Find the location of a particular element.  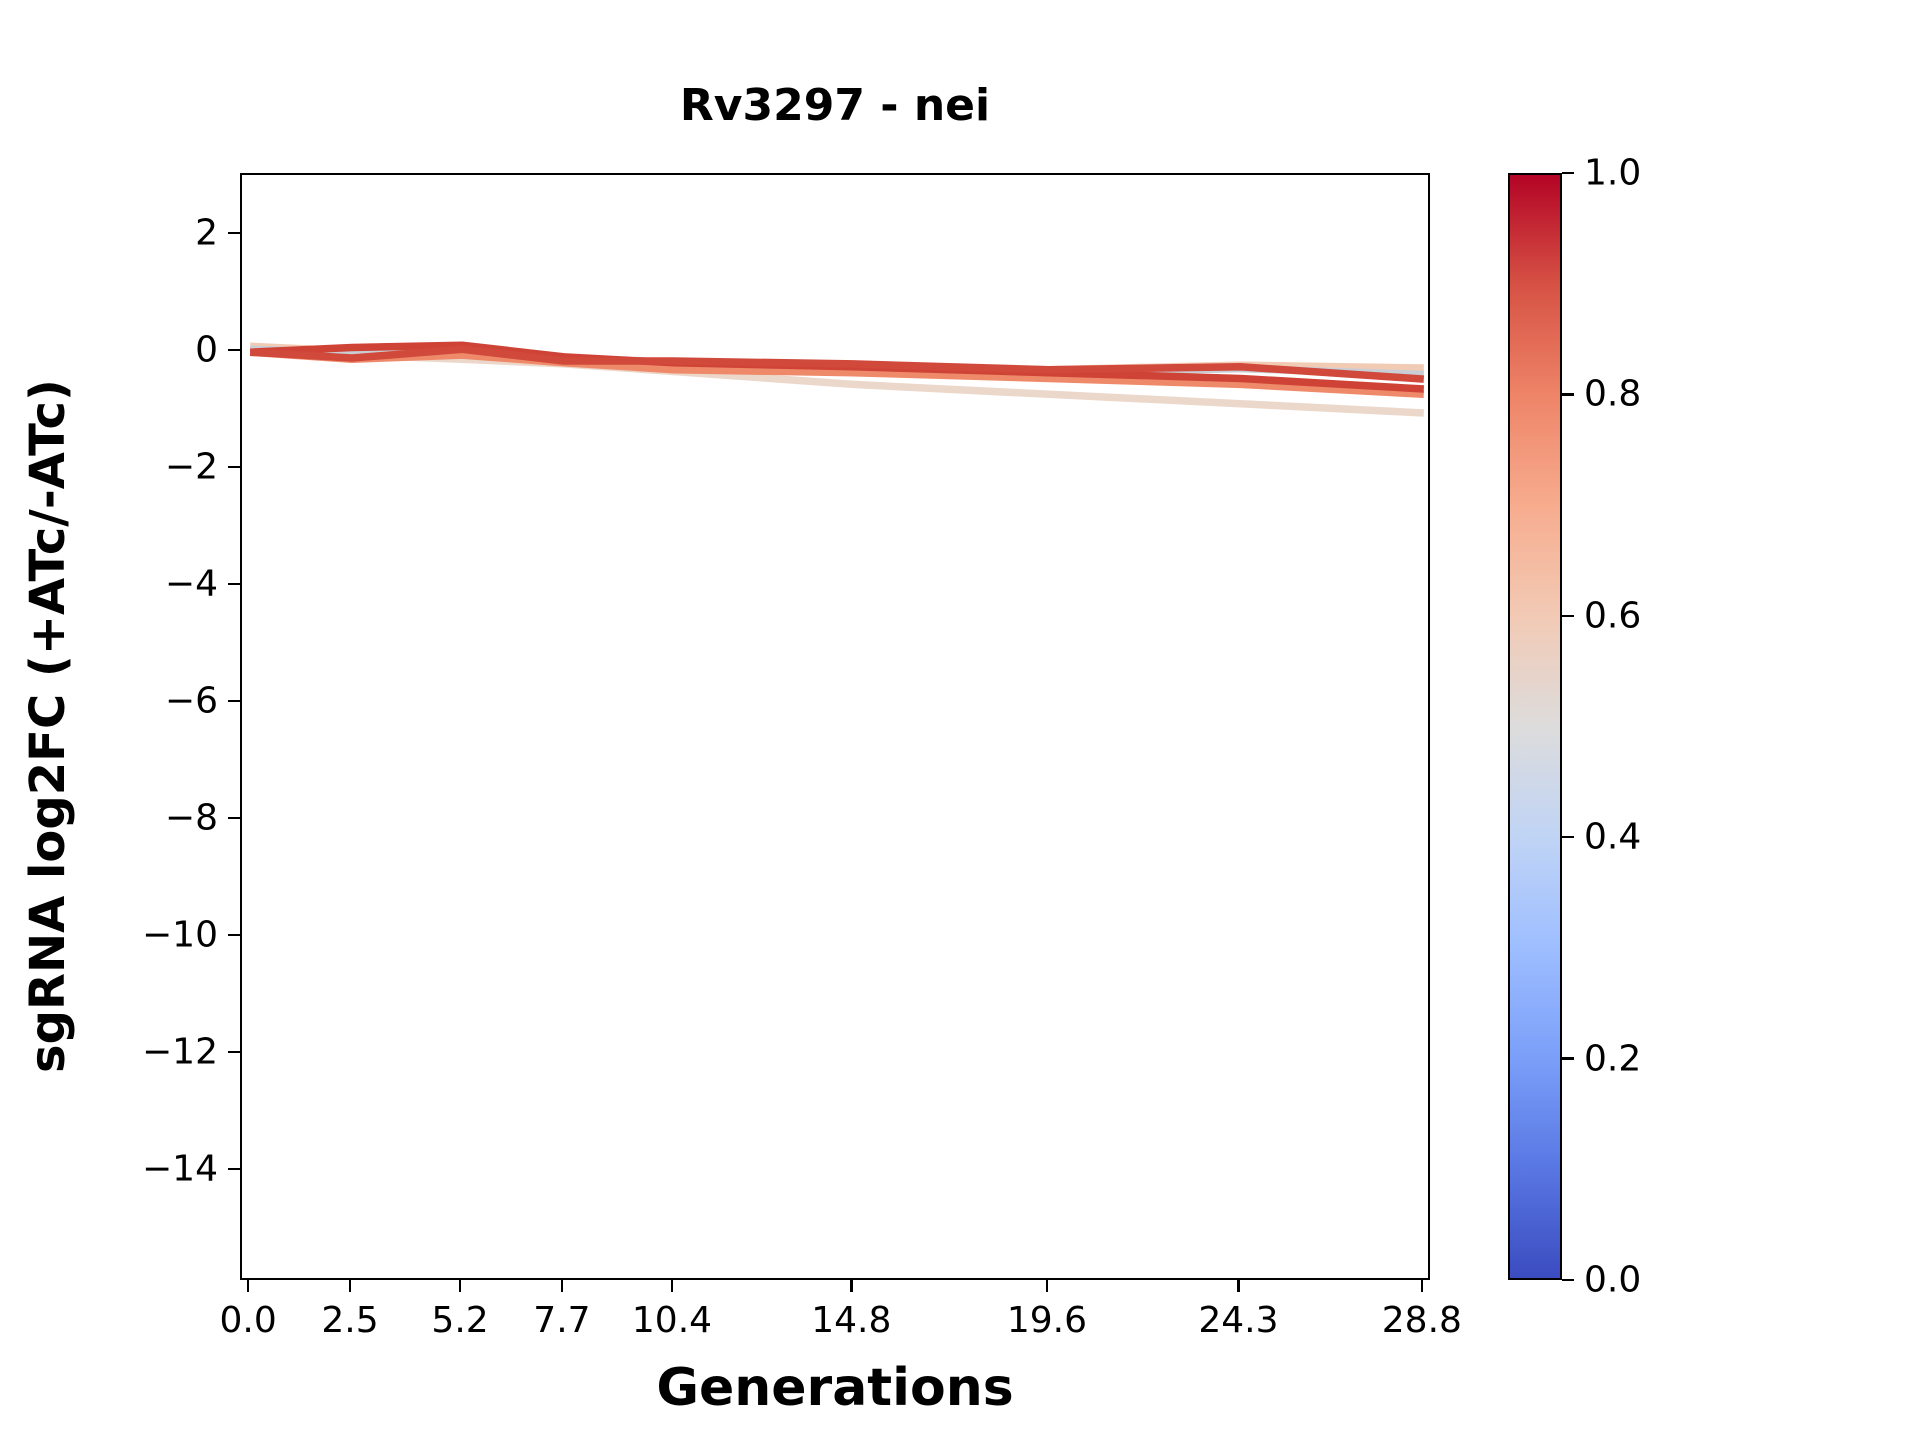

y-tick-label: 0 is located at coordinates (206, 350).